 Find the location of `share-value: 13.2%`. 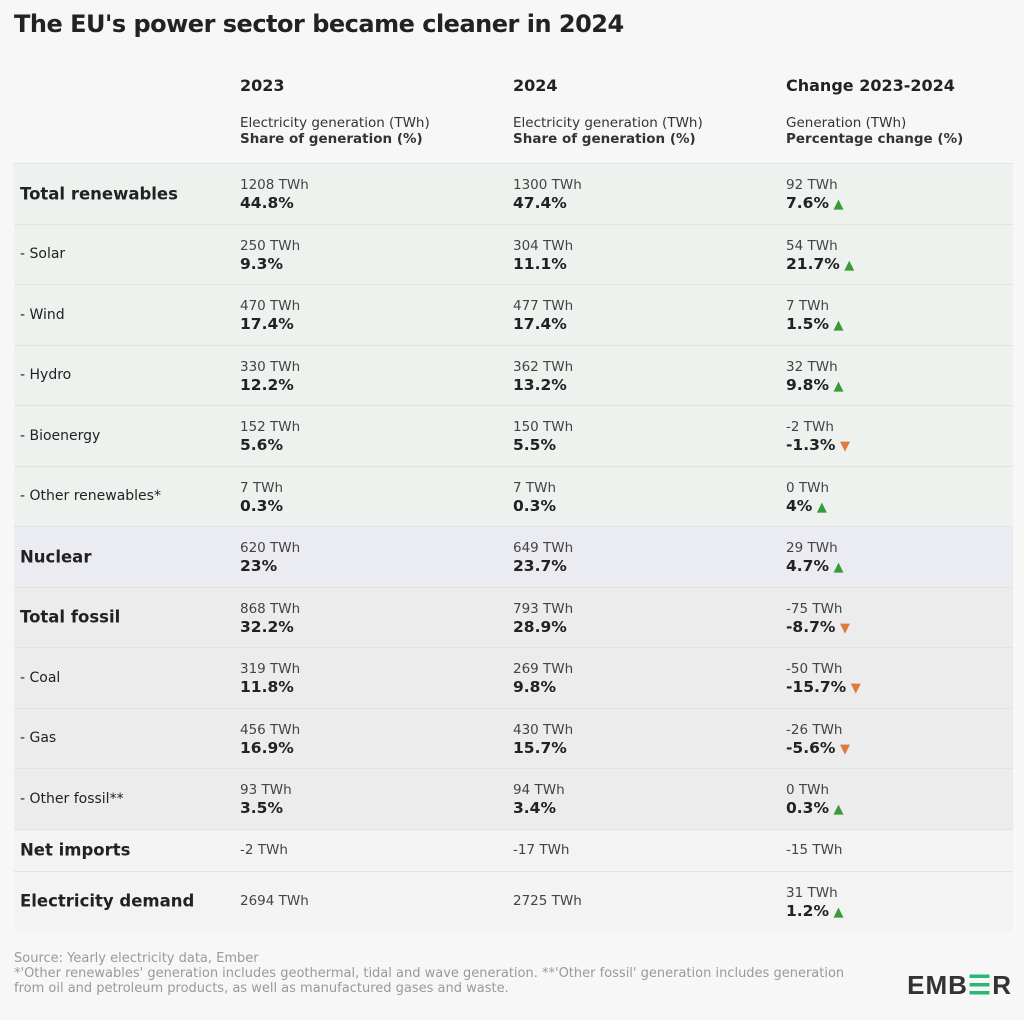

share-value: 13.2% is located at coordinates (543, 385).